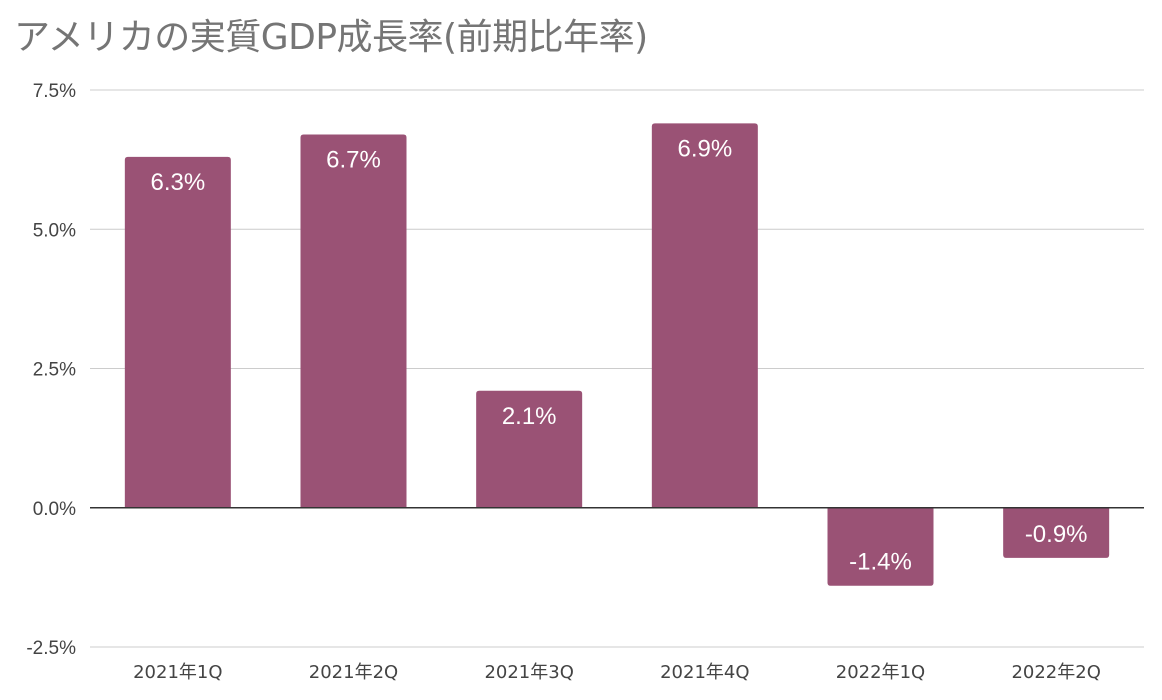 The image size is (1162, 700). I want to click on x-category-label: 2022年2Q, so click(1055, 672).